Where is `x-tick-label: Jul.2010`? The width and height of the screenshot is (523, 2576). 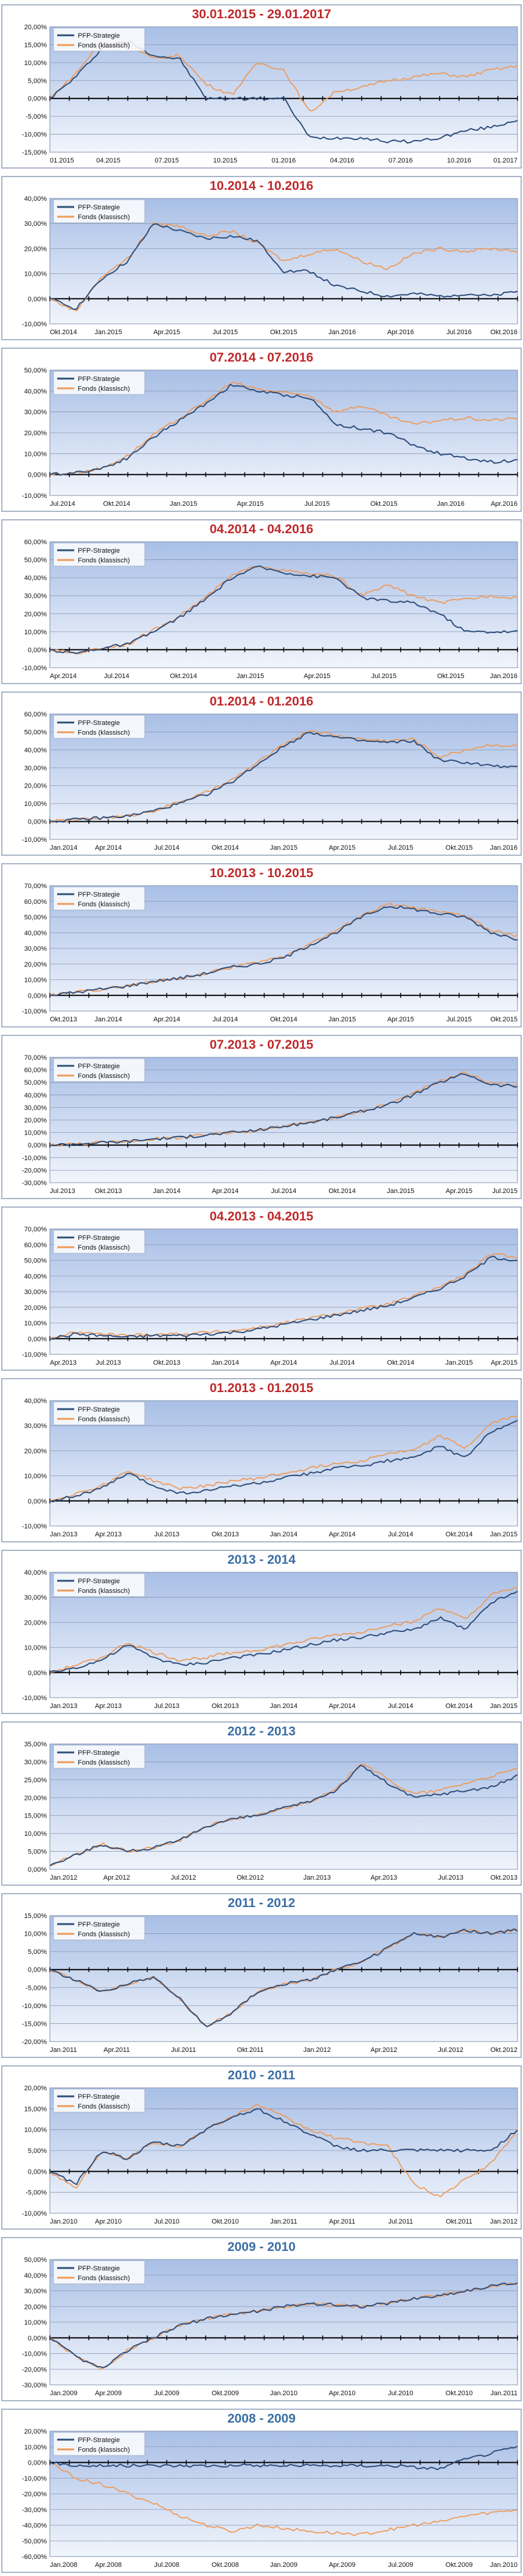 x-tick-label: Jul.2010 is located at coordinates (167, 2221).